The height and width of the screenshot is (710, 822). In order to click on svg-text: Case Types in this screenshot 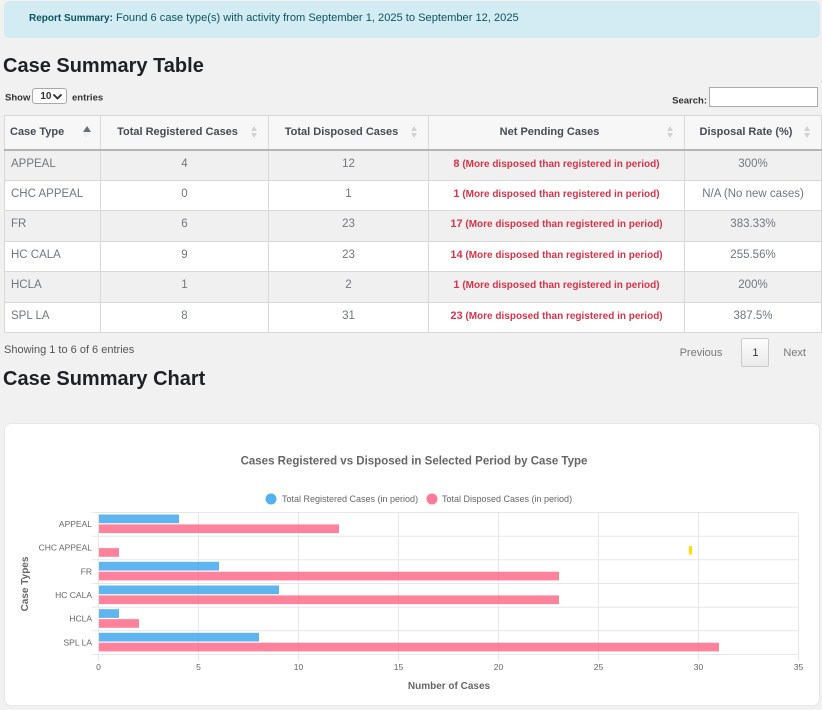, I will do `click(25, 583)`.